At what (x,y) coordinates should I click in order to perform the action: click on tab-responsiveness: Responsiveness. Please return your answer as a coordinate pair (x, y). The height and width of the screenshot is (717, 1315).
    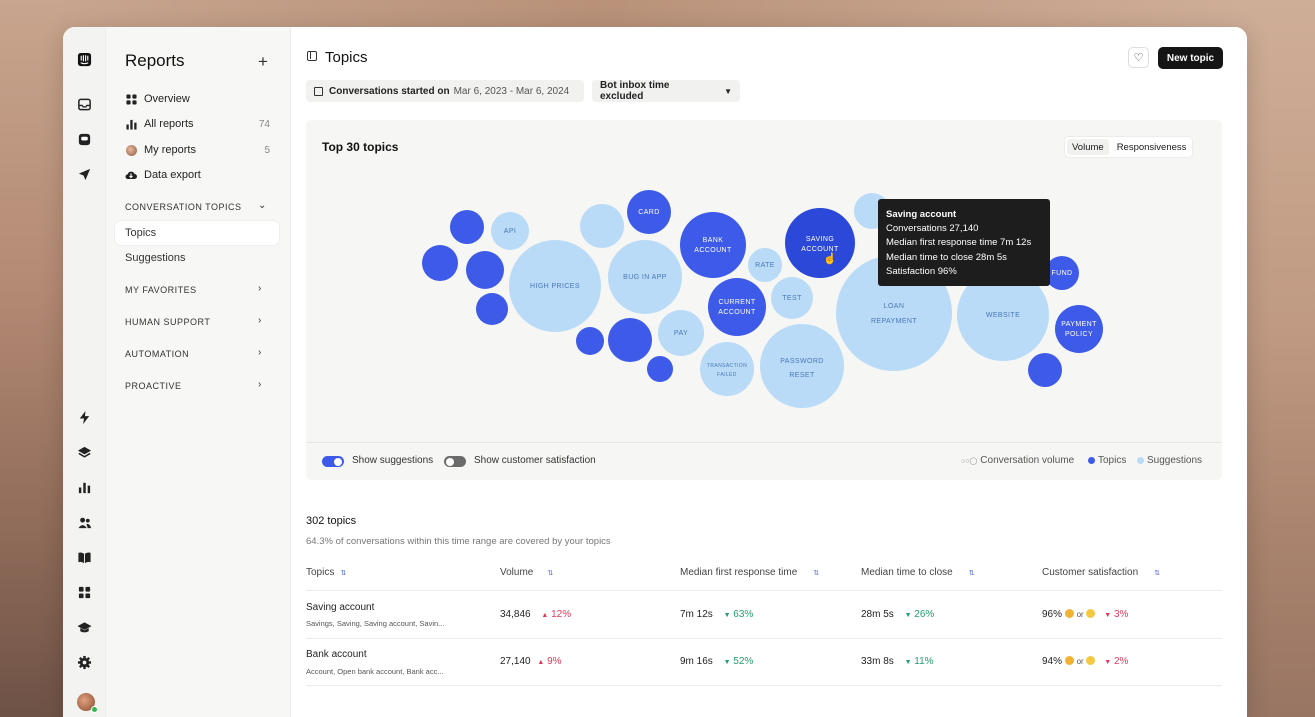
    Looking at the image, I should click on (1151, 147).